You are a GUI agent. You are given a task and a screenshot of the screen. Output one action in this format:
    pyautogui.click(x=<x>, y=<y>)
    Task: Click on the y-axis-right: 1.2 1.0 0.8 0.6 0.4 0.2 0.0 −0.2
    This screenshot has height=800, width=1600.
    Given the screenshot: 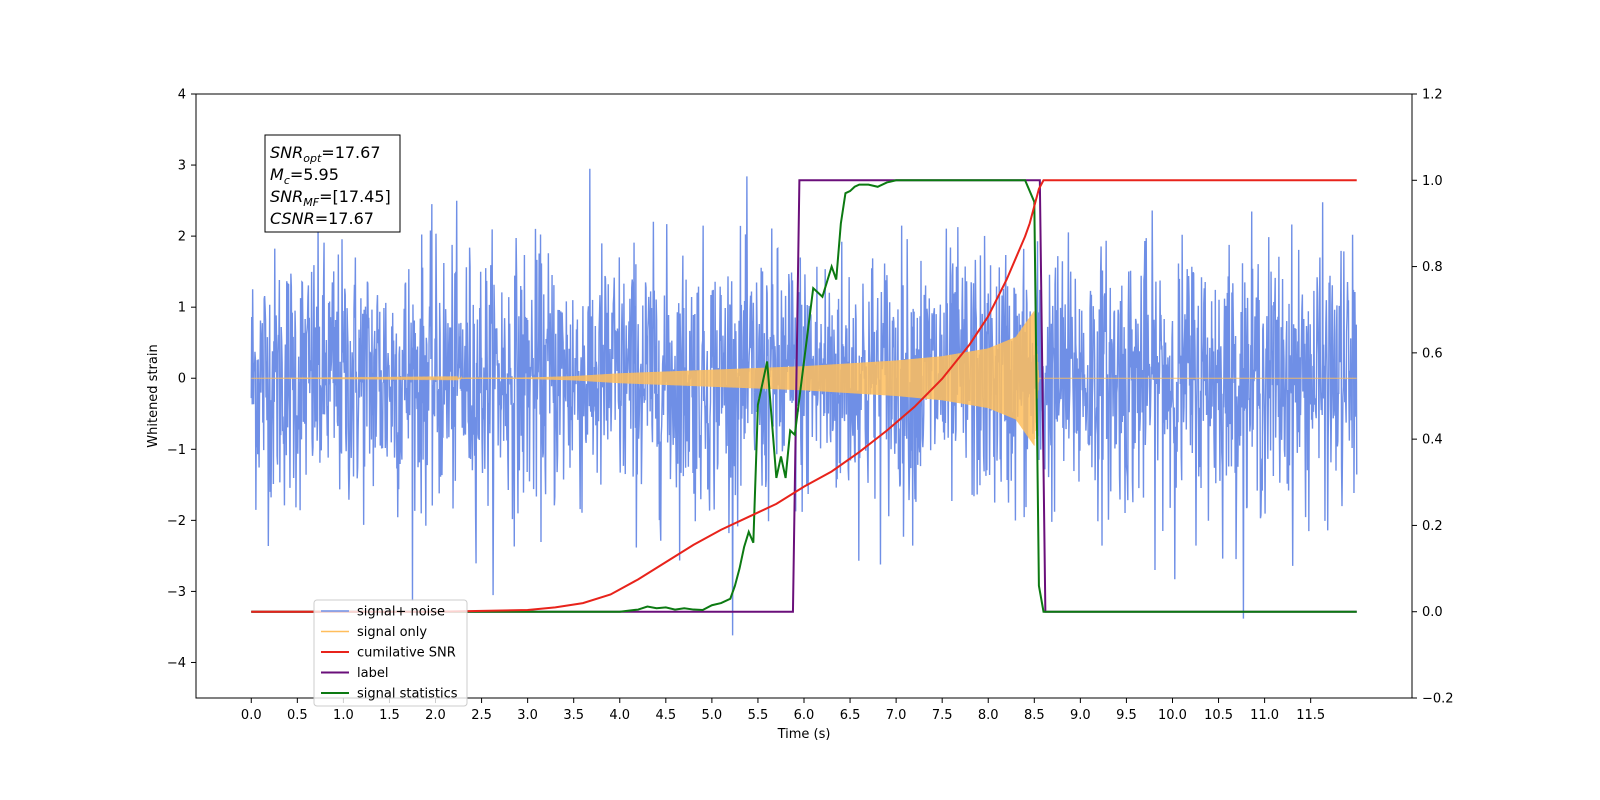 What is the action you would take?
    pyautogui.click(x=1433, y=397)
    